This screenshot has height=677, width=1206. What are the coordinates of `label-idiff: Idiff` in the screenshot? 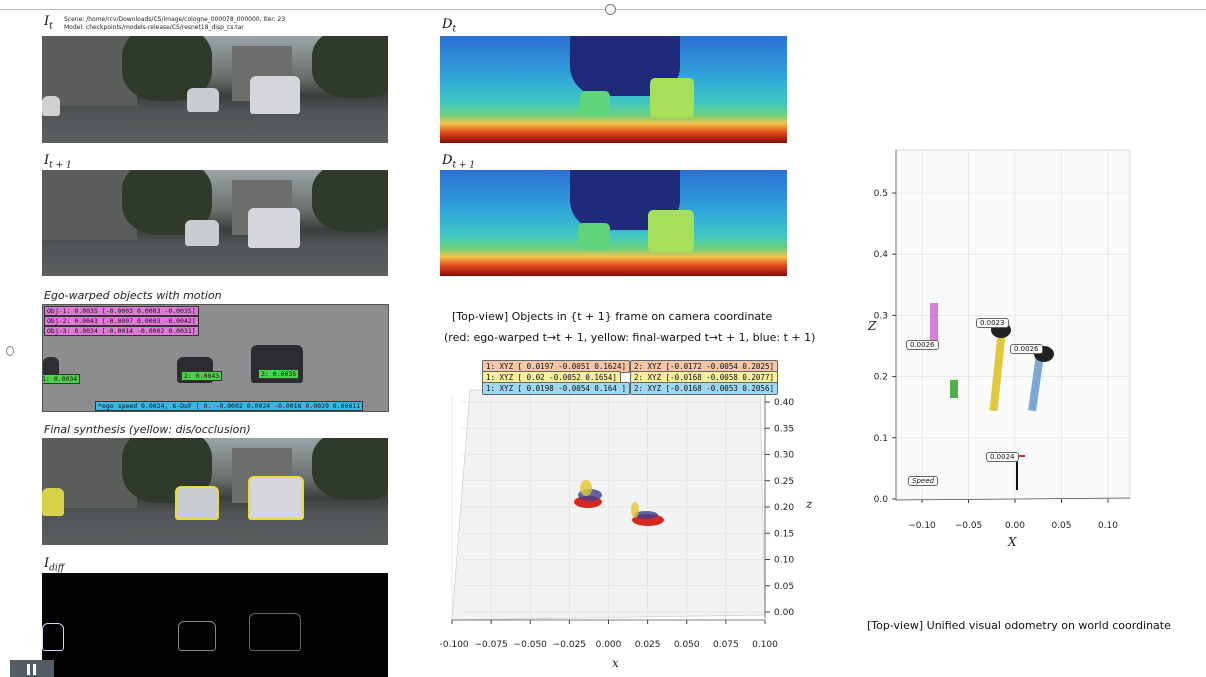 It's located at (54, 565).